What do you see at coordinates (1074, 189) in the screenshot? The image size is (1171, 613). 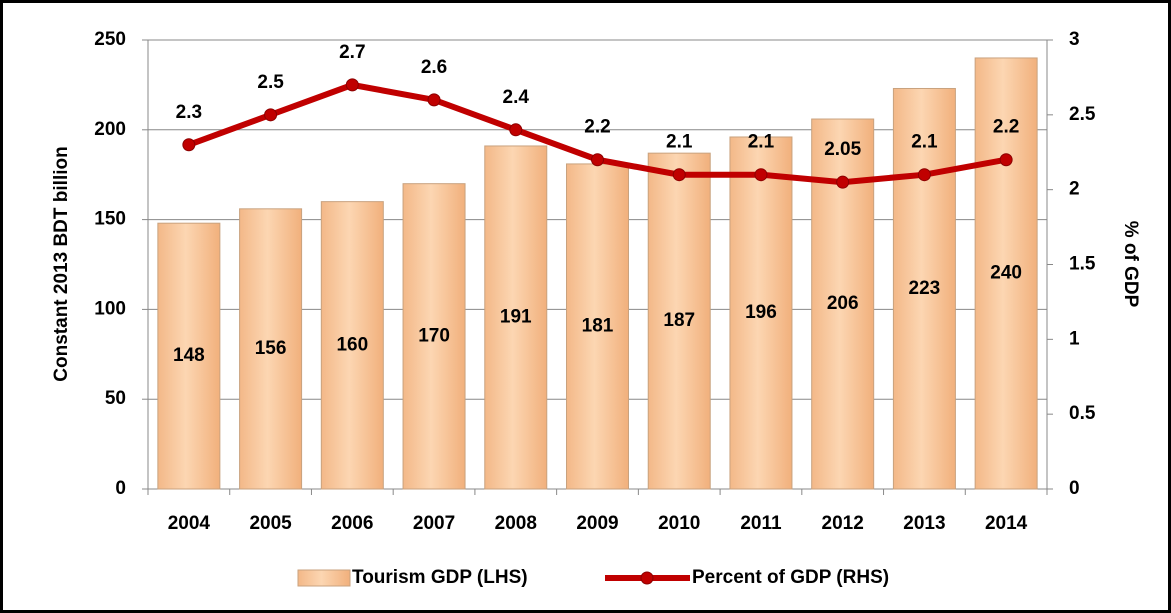 I see `y2-tick-label: 2` at bounding box center [1074, 189].